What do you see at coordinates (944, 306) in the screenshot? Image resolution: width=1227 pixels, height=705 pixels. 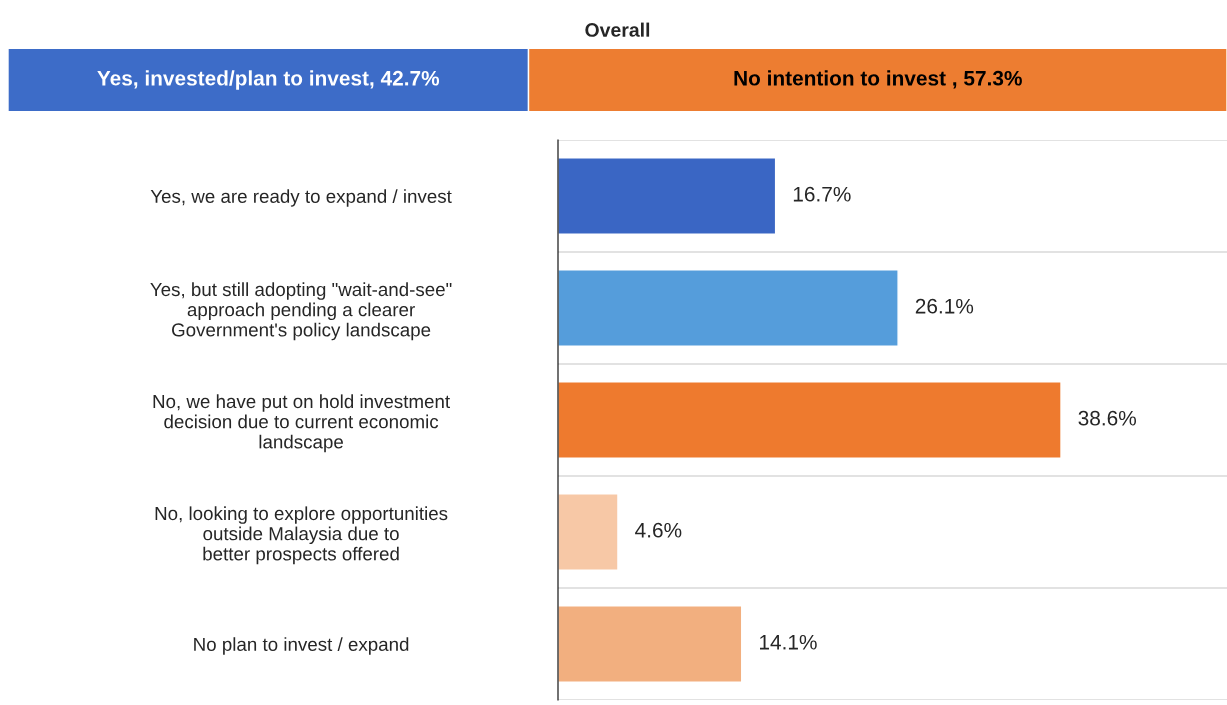 I see `data-label: 26.1%` at bounding box center [944, 306].